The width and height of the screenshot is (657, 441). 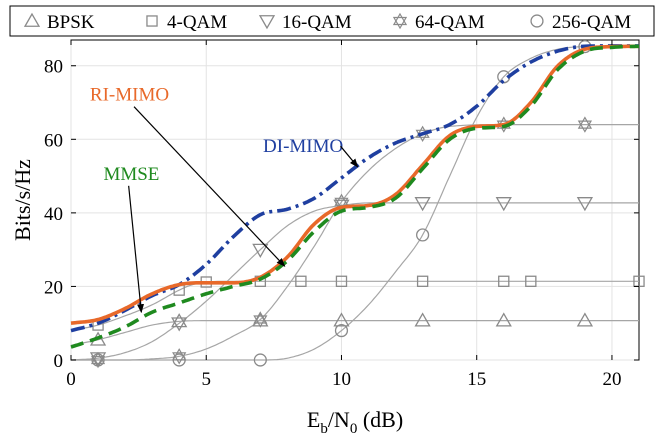 What do you see at coordinates (22, 200) in the screenshot?
I see `y-axis-label: Bits/s/Hz` at bounding box center [22, 200].